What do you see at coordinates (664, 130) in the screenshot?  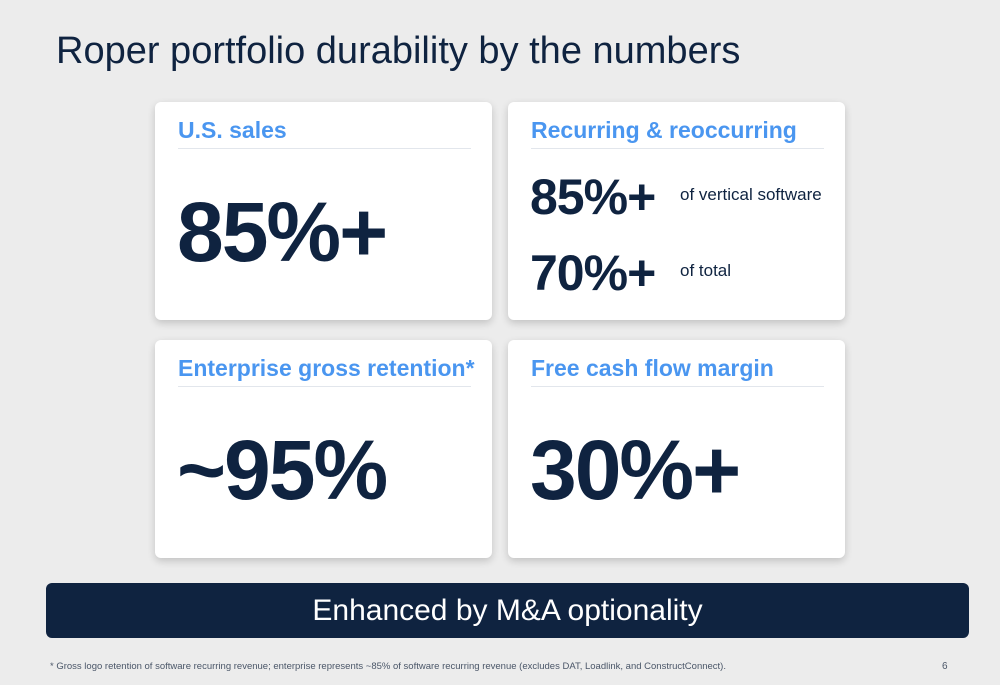 I see `recurring-title: Recurring & reoccurring` at bounding box center [664, 130].